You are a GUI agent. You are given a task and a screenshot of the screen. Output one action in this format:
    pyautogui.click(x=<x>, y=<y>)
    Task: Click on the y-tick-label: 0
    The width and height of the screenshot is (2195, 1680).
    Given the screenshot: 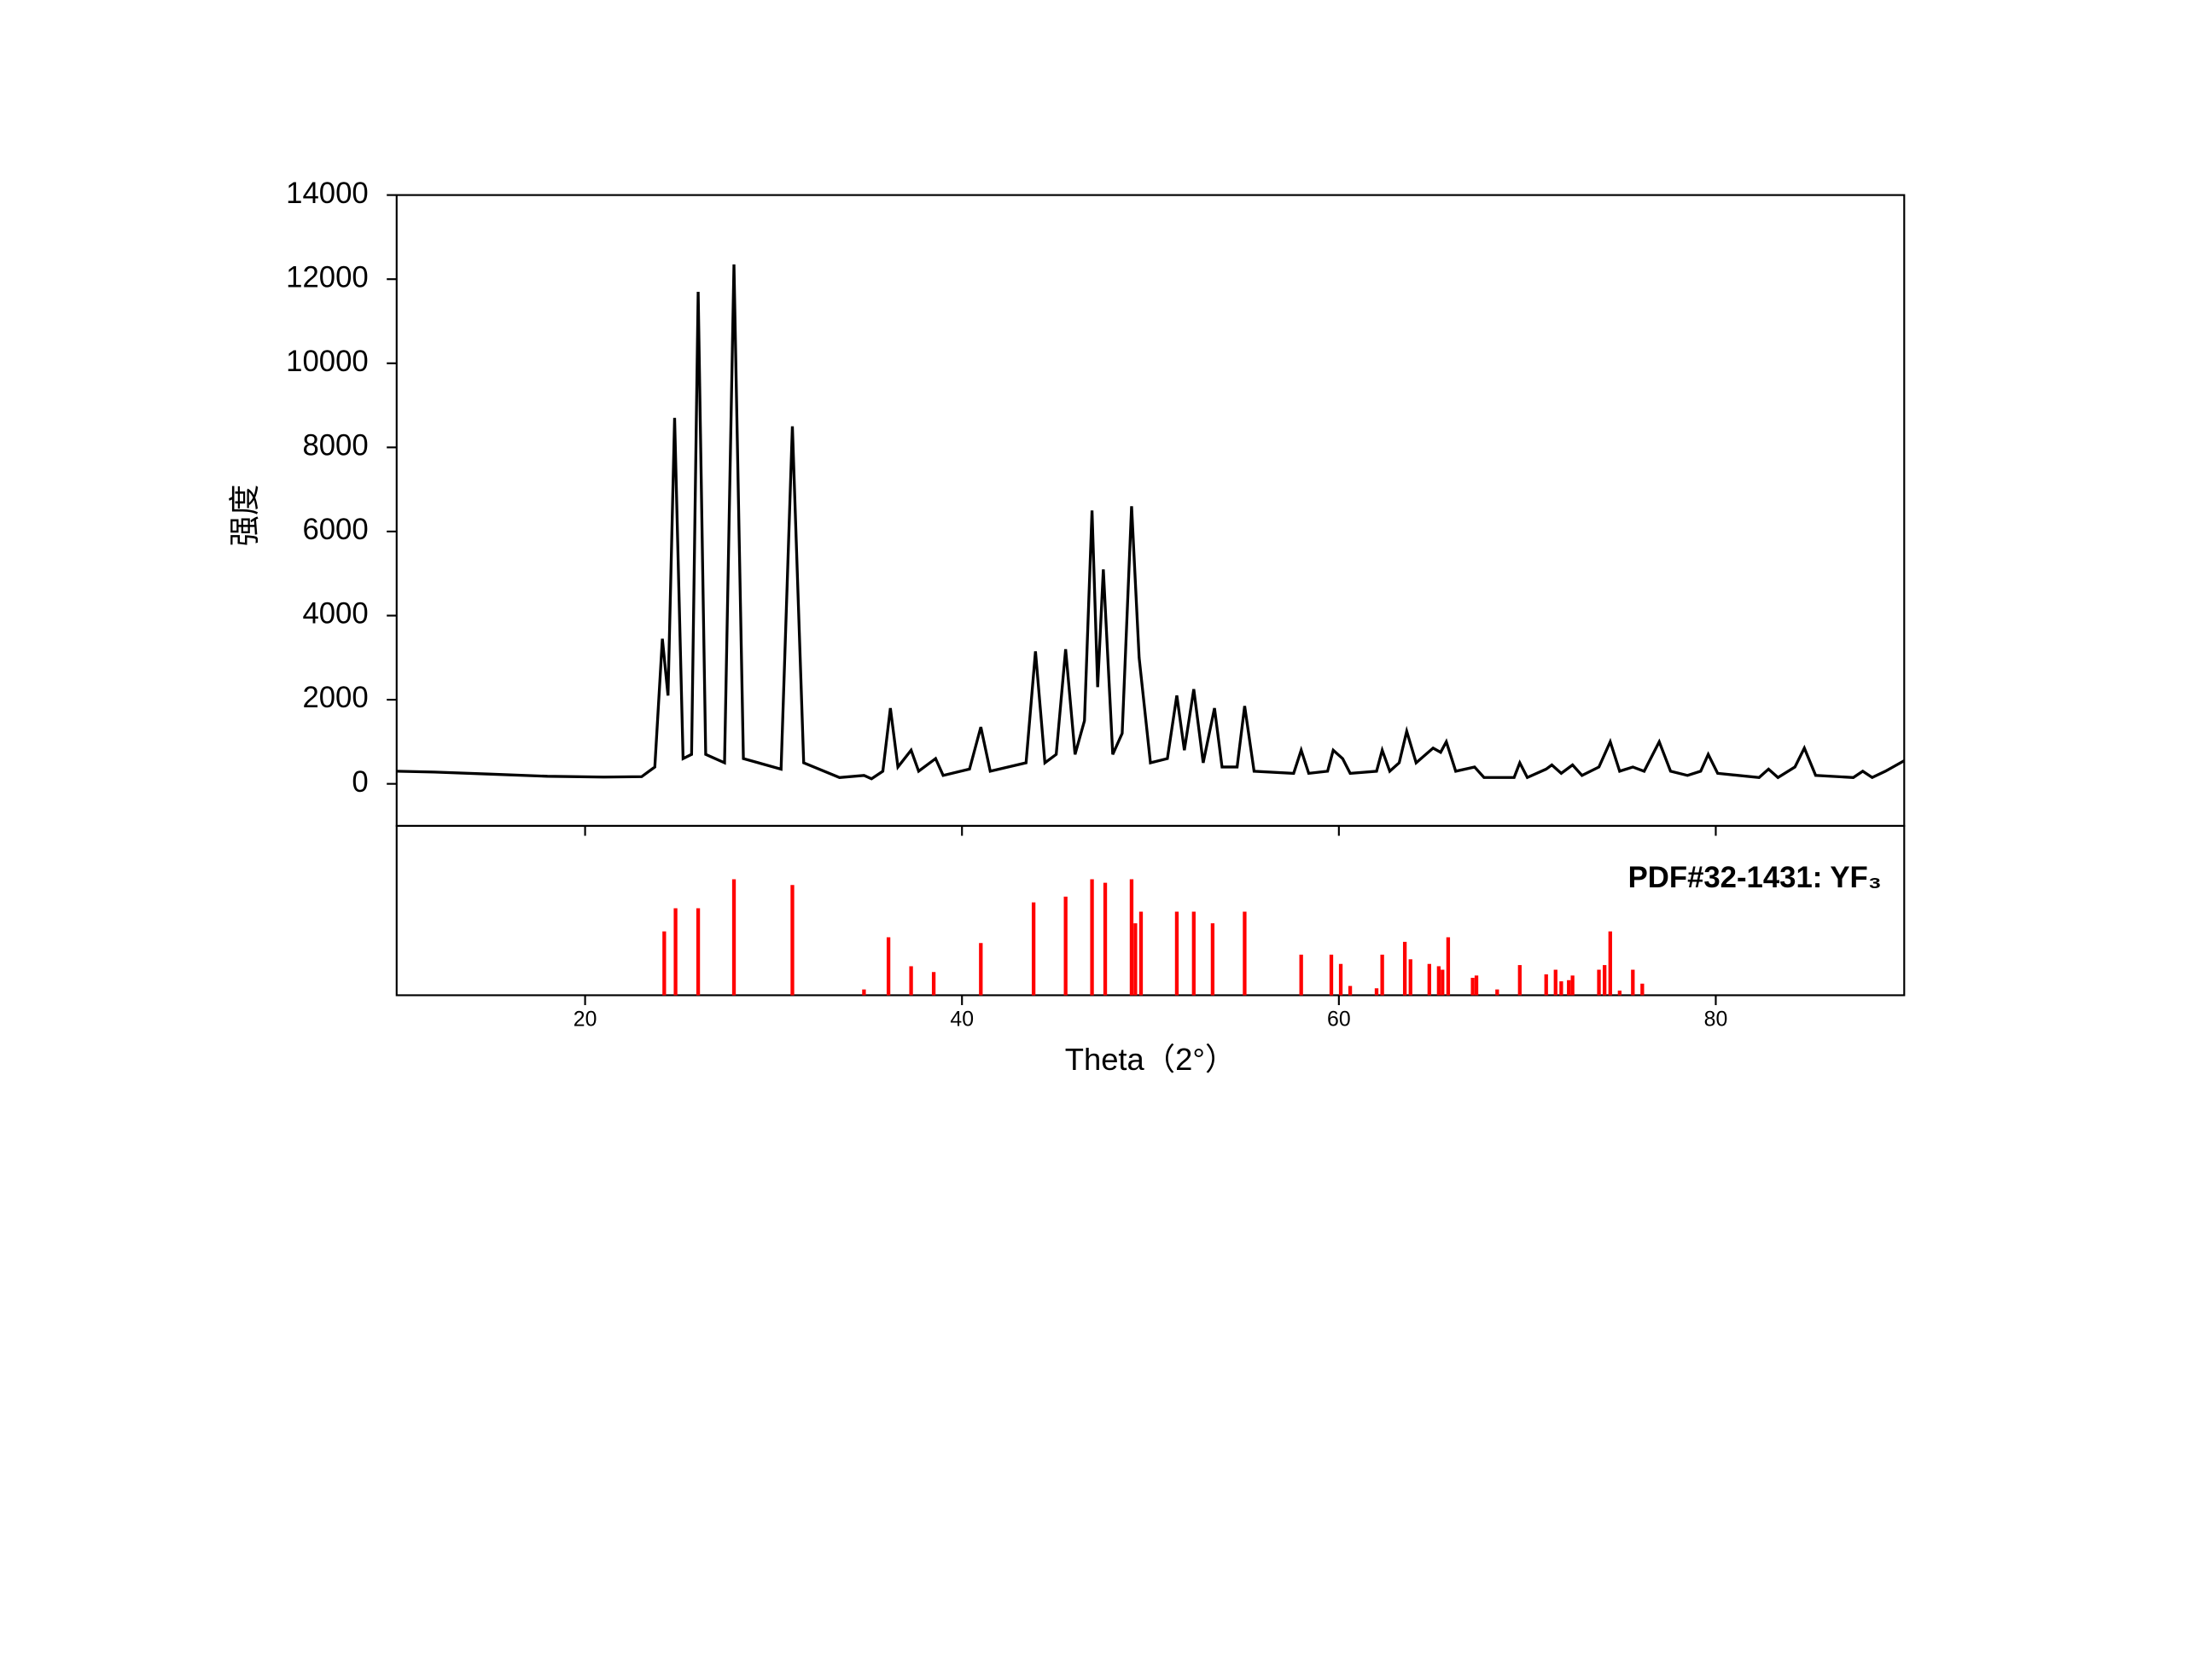 What is the action you would take?
    pyautogui.click(x=360, y=782)
    